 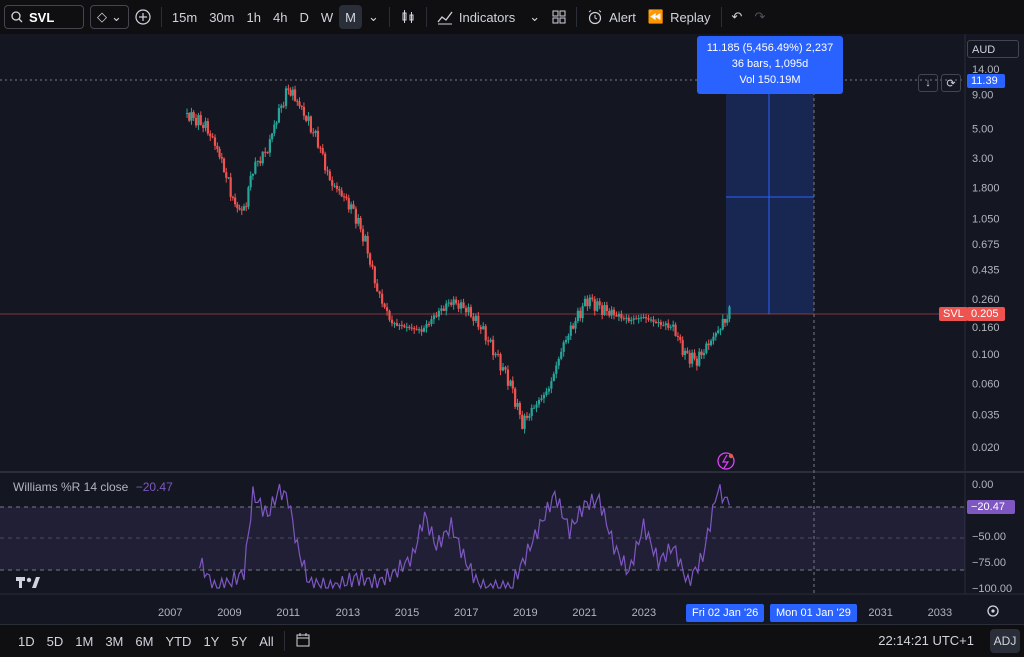 I want to click on symbol-search: SVL, so click(x=44, y=17).